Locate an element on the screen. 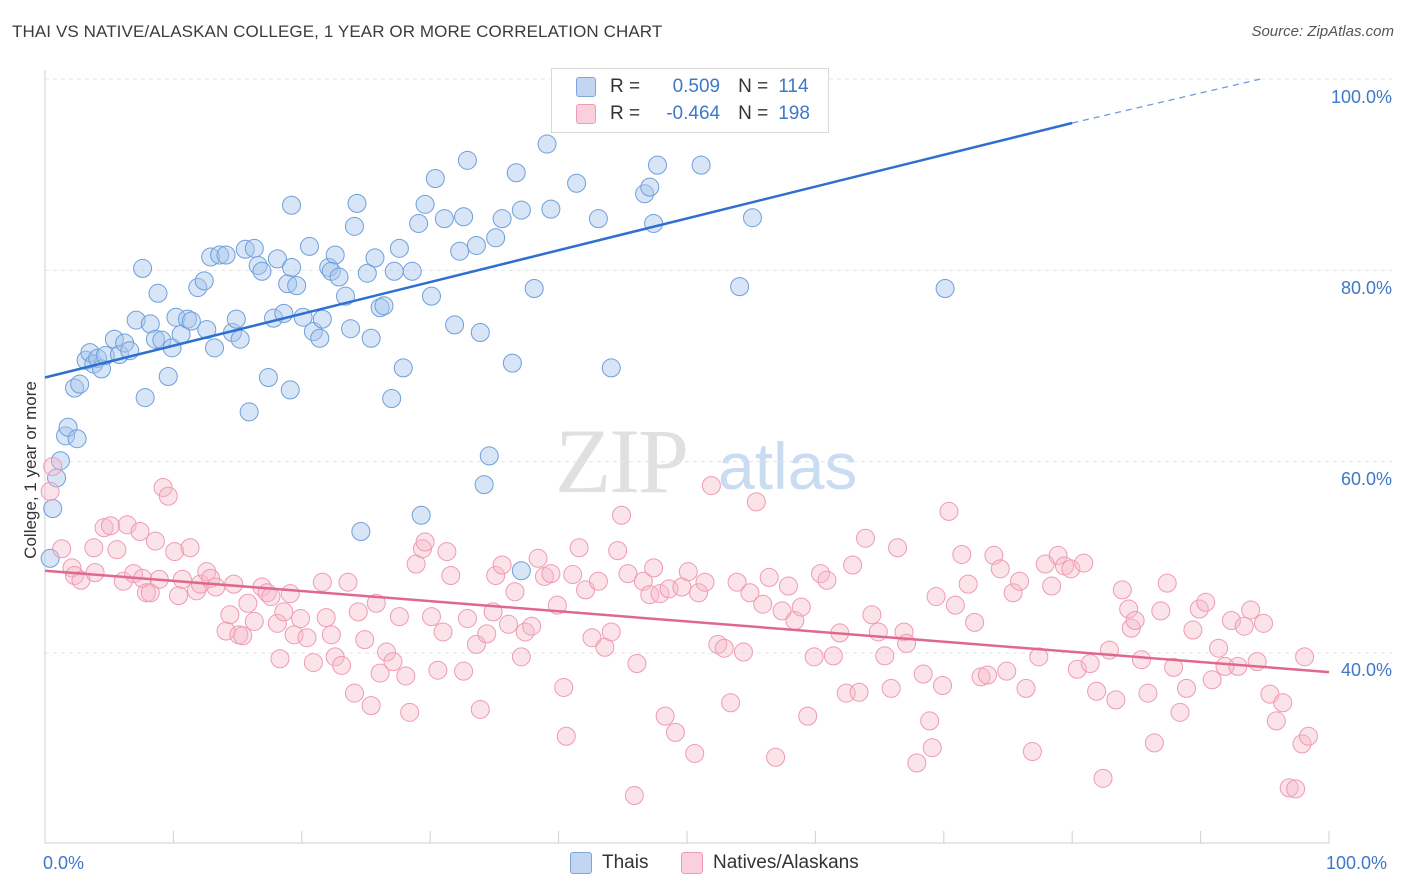  natives-trend-line is located at coordinates (687, 621).